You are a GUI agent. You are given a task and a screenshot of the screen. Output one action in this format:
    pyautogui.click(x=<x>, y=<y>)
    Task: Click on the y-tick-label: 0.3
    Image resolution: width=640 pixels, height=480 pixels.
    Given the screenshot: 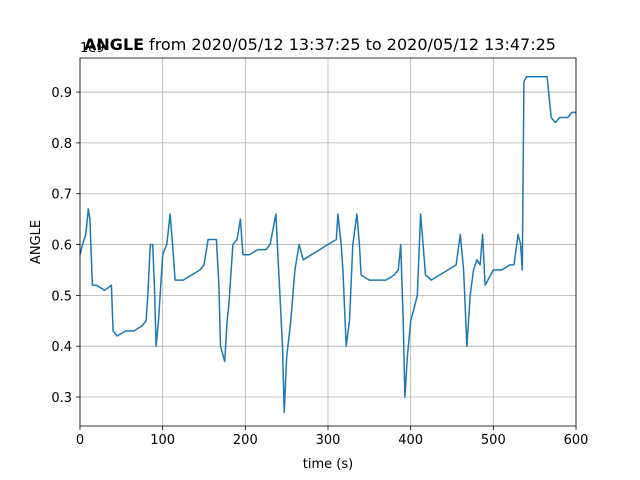 What is the action you would take?
    pyautogui.click(x=61, y=398)
    